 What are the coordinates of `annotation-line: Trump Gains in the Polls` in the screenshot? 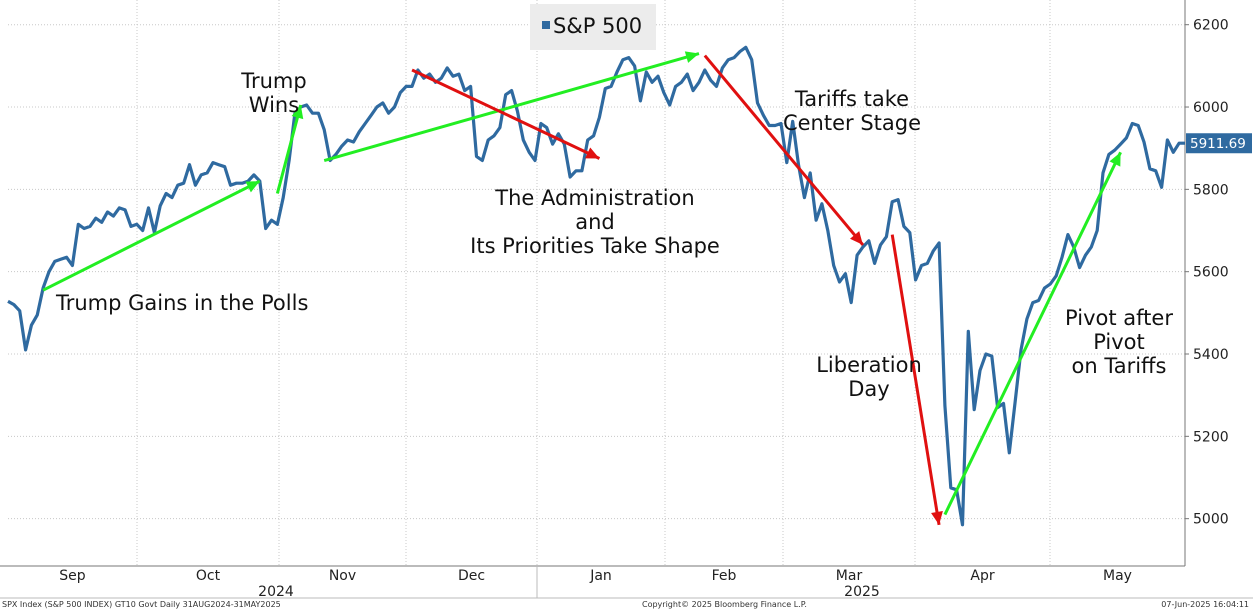 It's located at (182, 303).